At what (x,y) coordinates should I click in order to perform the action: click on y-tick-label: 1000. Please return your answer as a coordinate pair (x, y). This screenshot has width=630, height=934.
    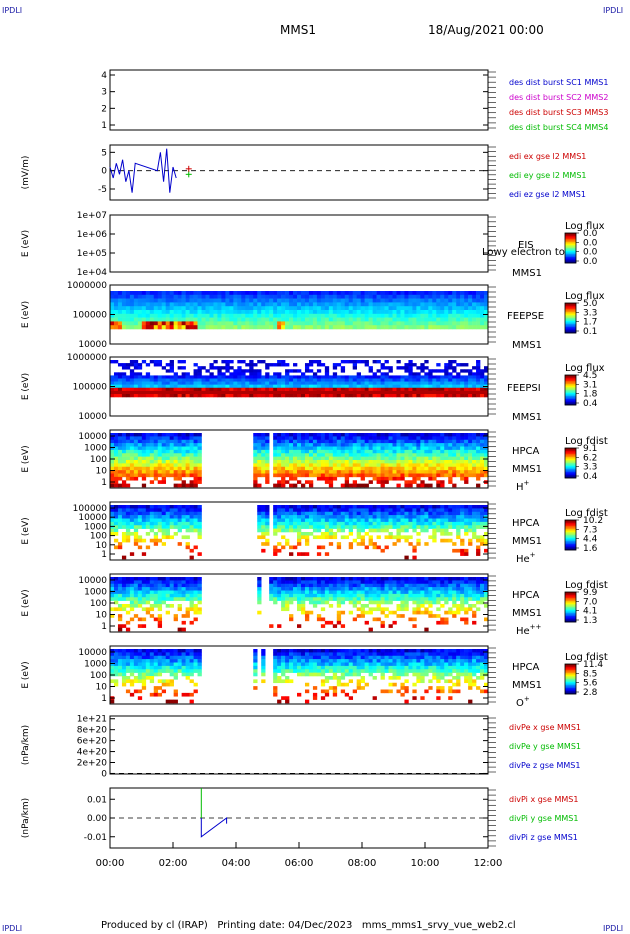
    Looking at the image, I should click on (95, 527).